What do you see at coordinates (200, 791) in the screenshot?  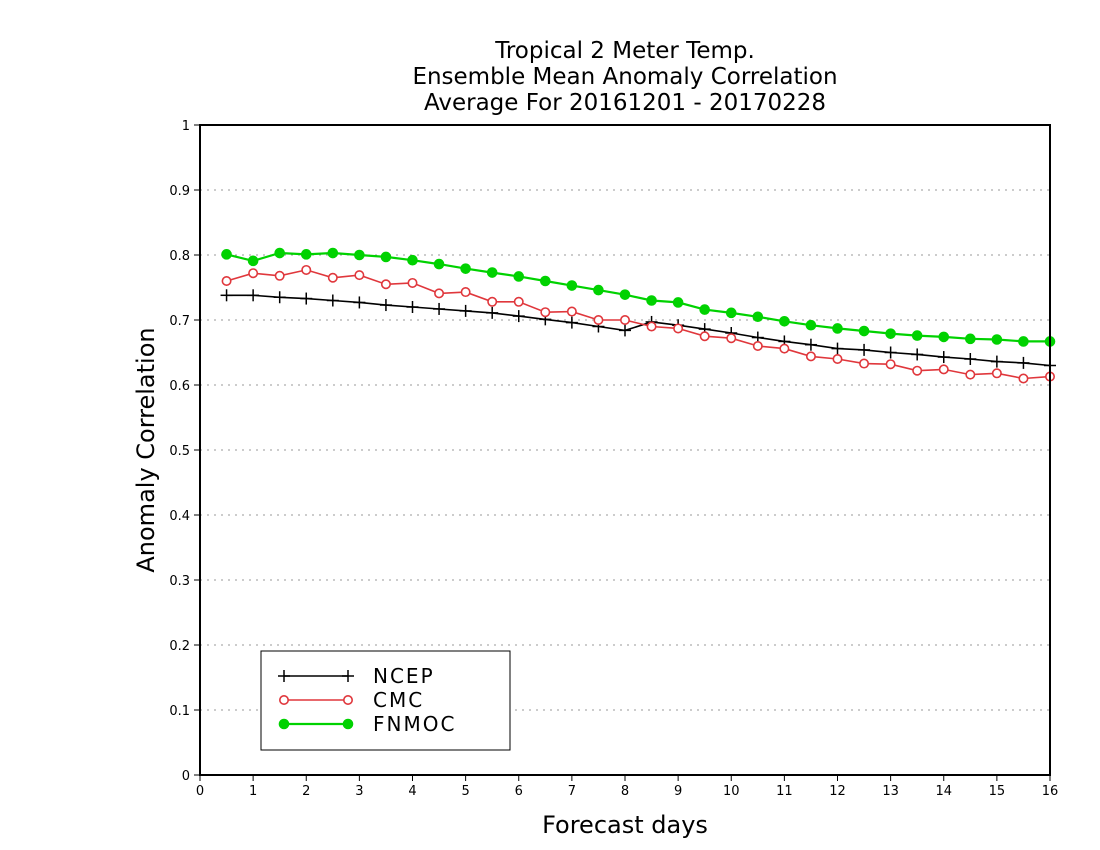 I see `x-tick-label: 0` at bounding box center [200, 791].